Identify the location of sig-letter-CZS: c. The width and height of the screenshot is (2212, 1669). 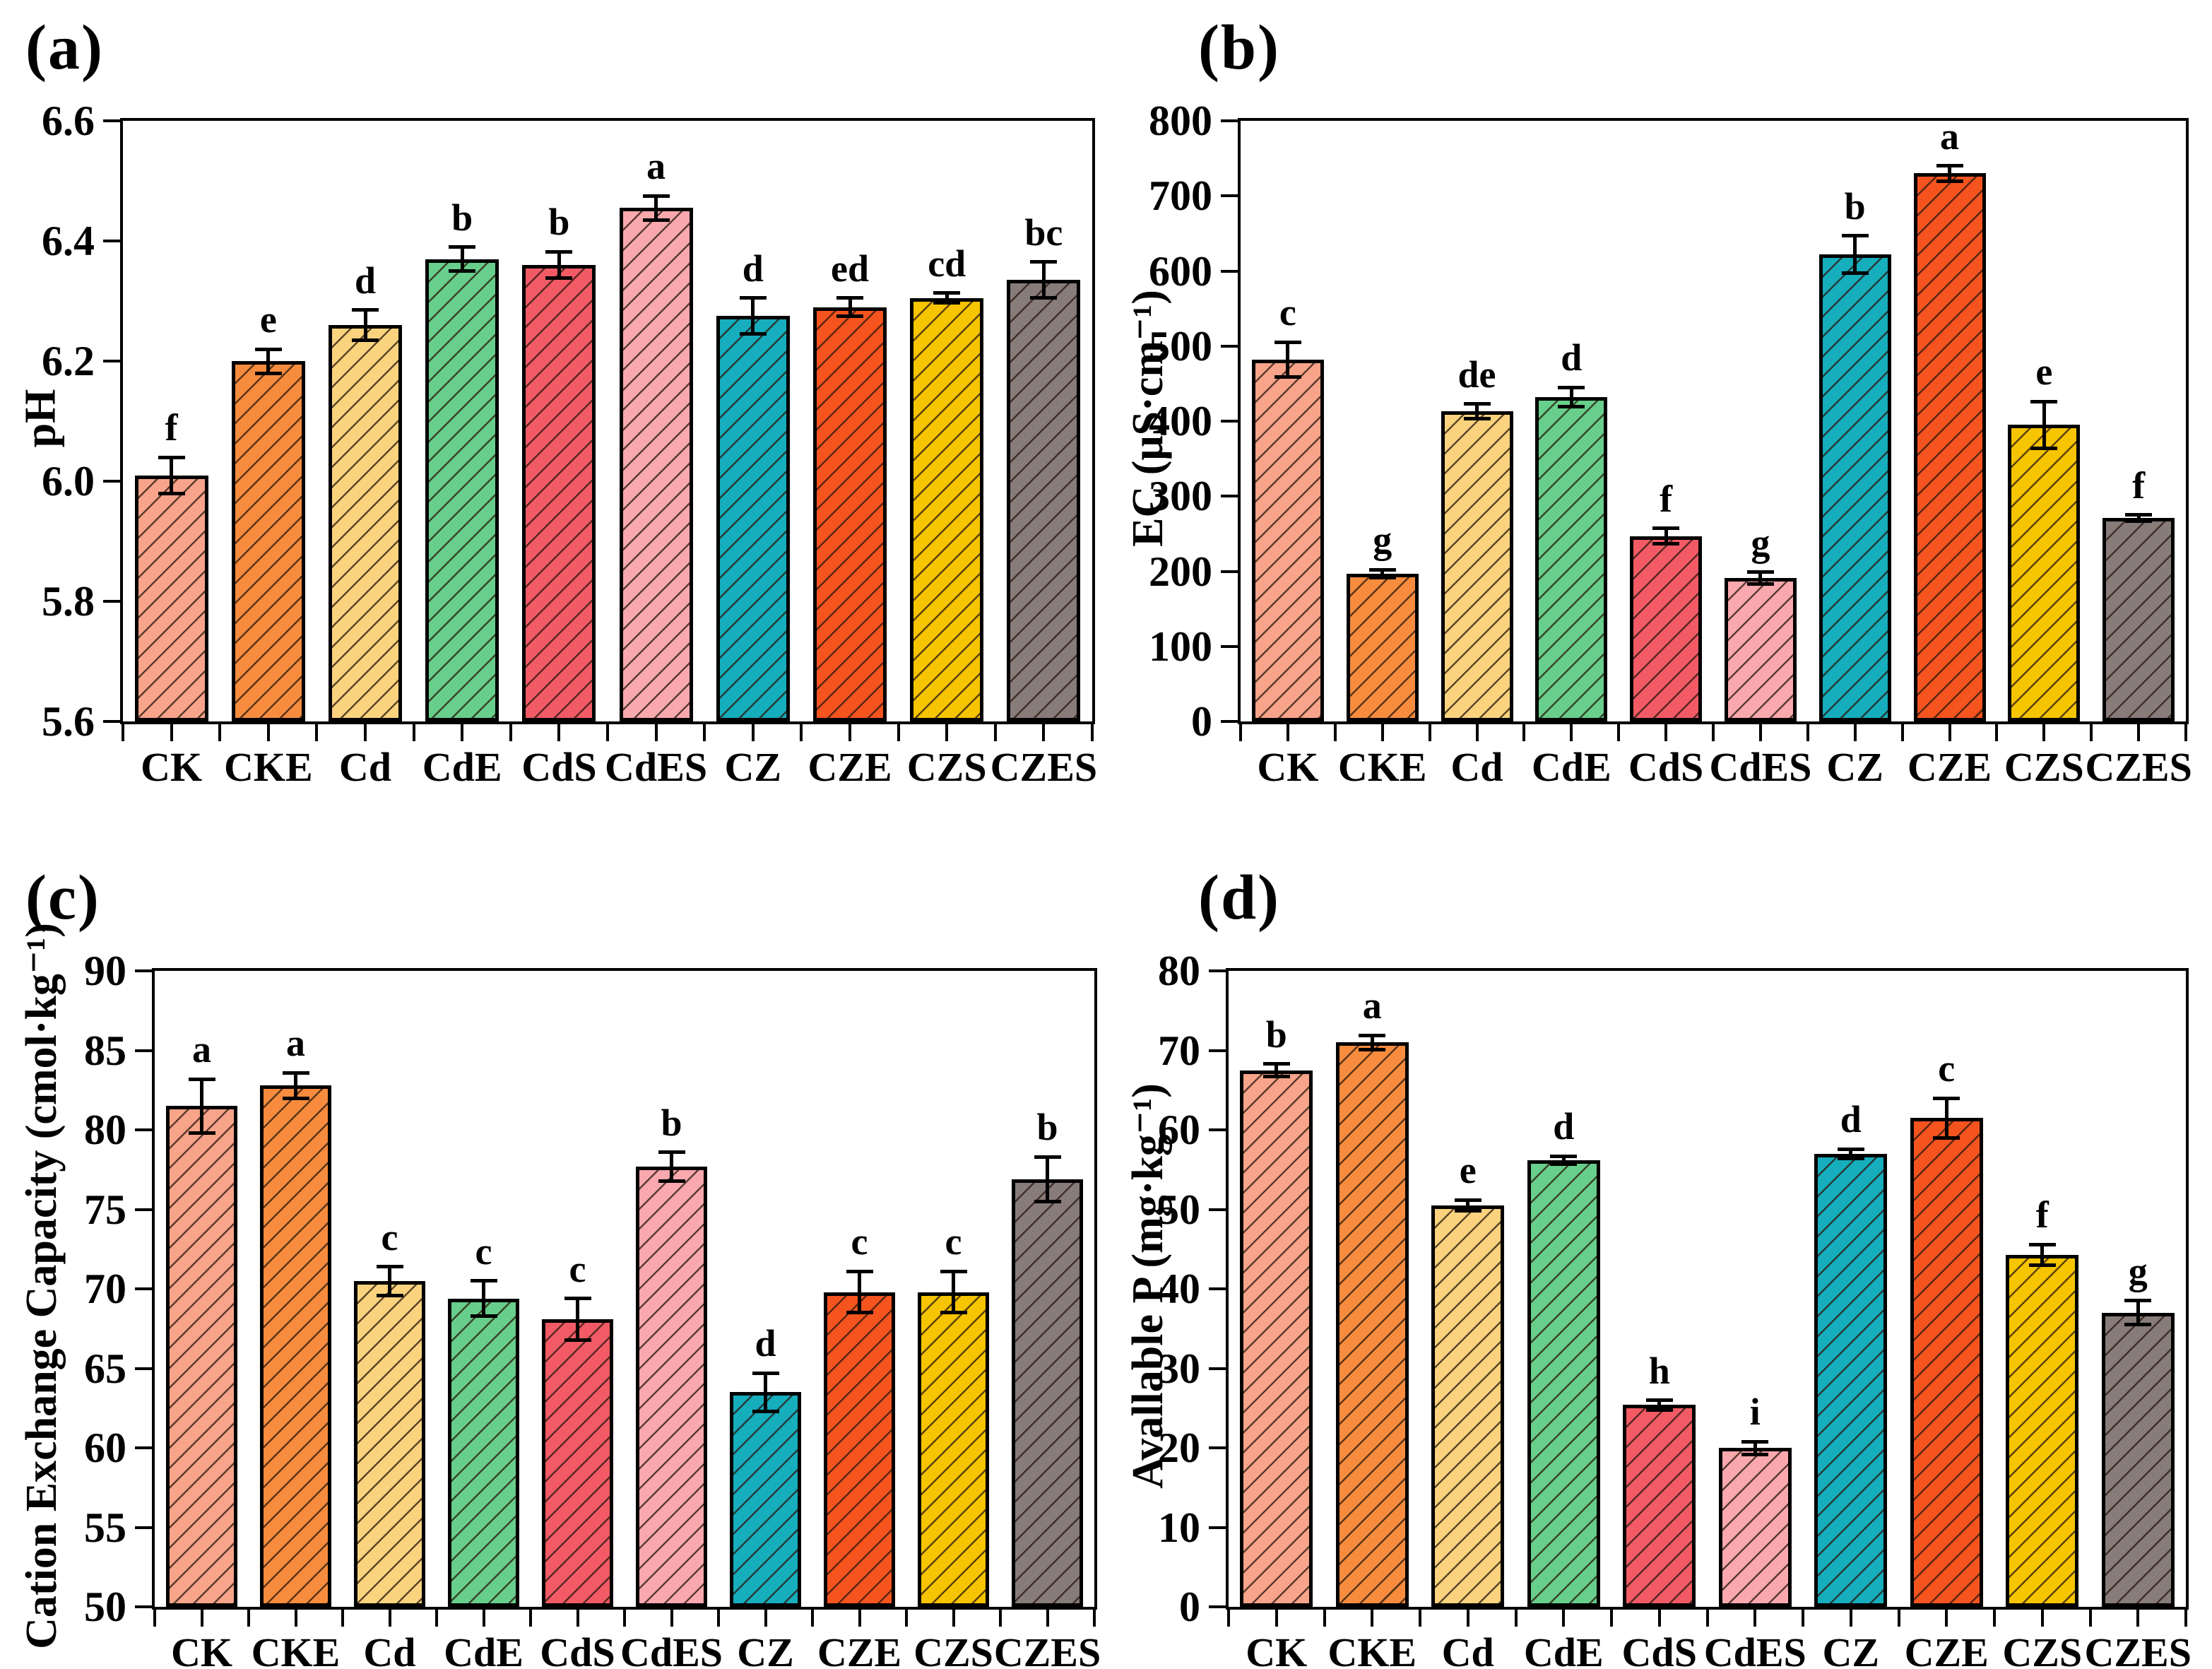
(953, 1242).